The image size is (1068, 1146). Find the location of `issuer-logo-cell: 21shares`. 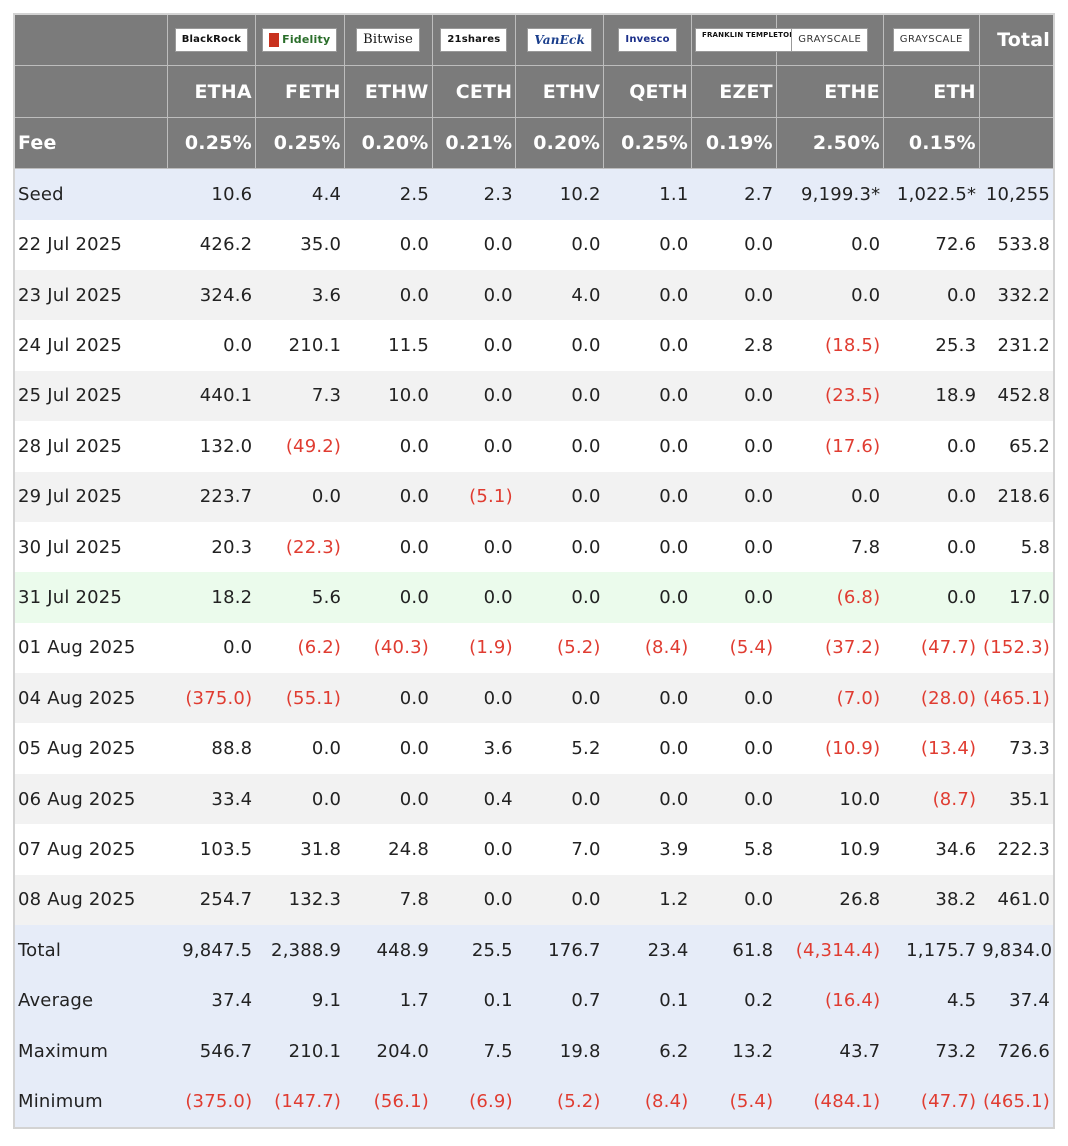

issuer-logo-cell: 21shares is located at coordinates (473, 41).